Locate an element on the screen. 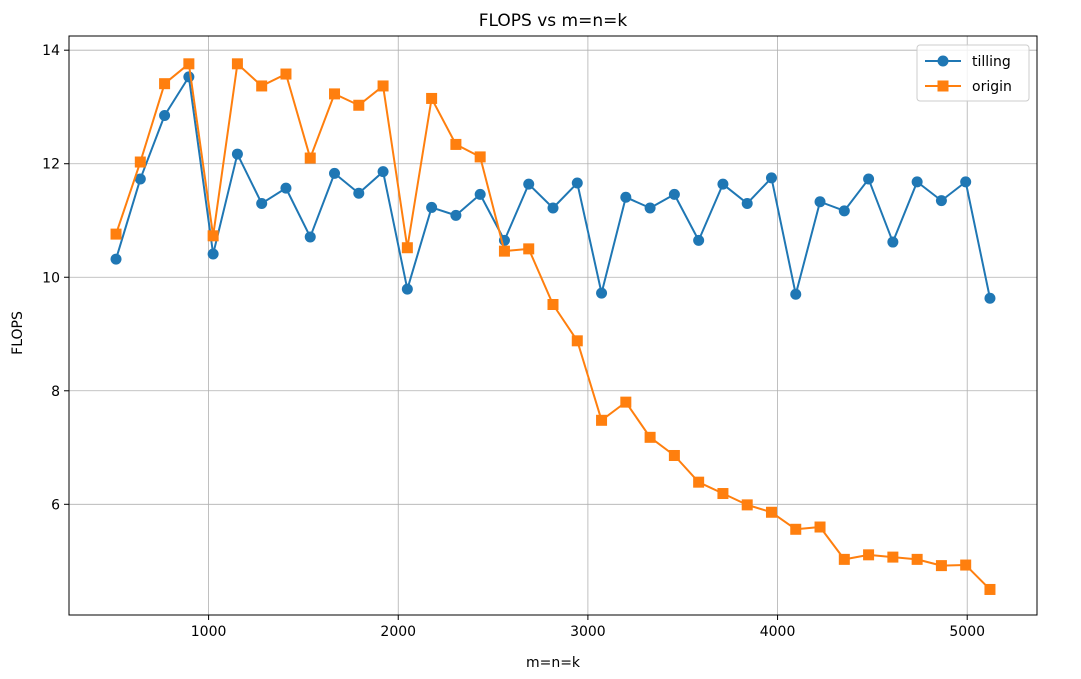  x-tick-label: 2000 is located at coordinates (398, 632).